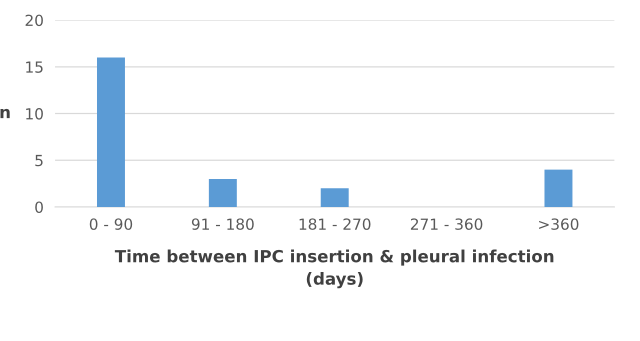 The width and height of the screenshot is (640, 341). Describe the element at coordinates (5, 113) in the screenshot. I see `y-axis-title: n` at that location.